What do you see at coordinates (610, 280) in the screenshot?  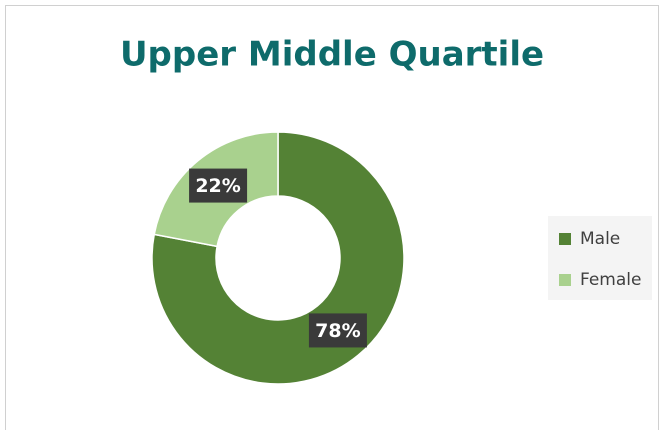 I see `legend-label: Female` at bounding box center [610, 280].